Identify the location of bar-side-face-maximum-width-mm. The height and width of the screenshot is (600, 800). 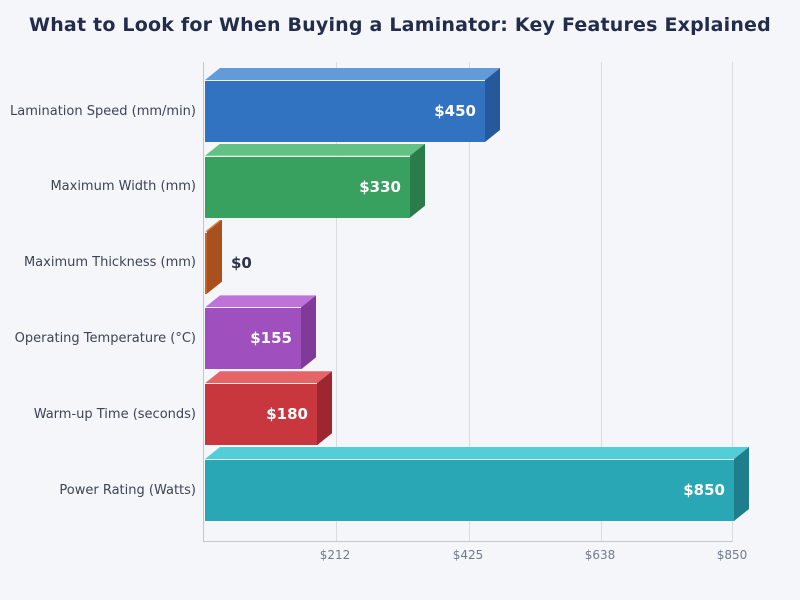
(417, 180).